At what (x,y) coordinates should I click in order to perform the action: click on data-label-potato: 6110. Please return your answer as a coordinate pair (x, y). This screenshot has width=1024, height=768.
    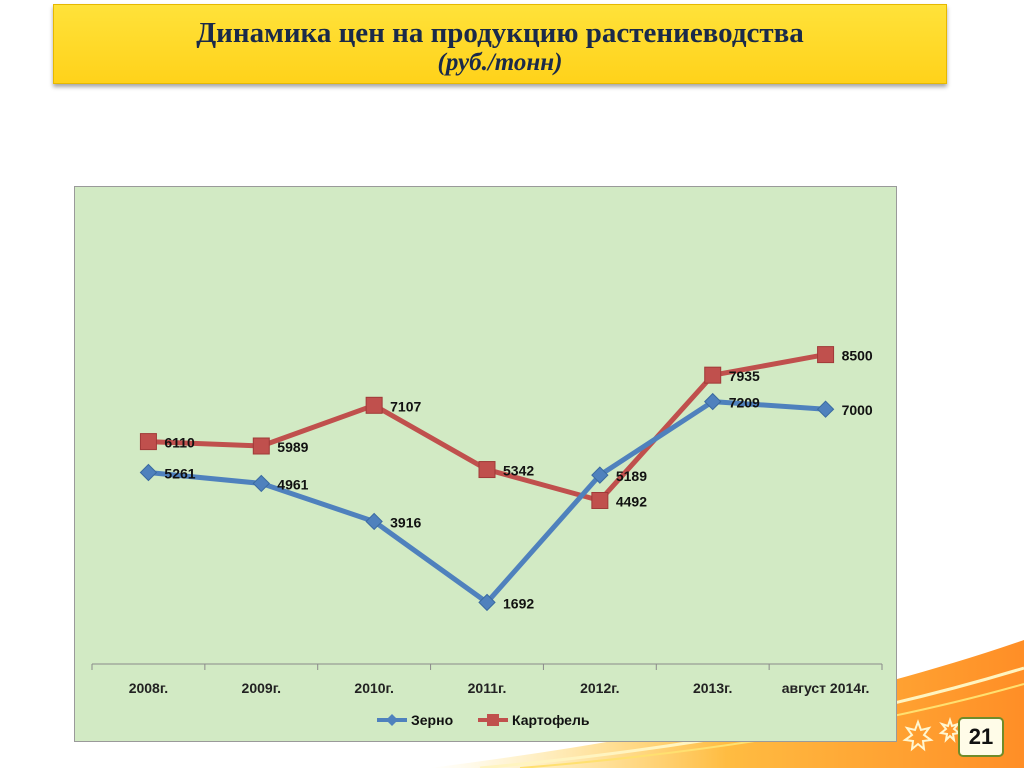
    Looking at the image, I should click on (179, 443).